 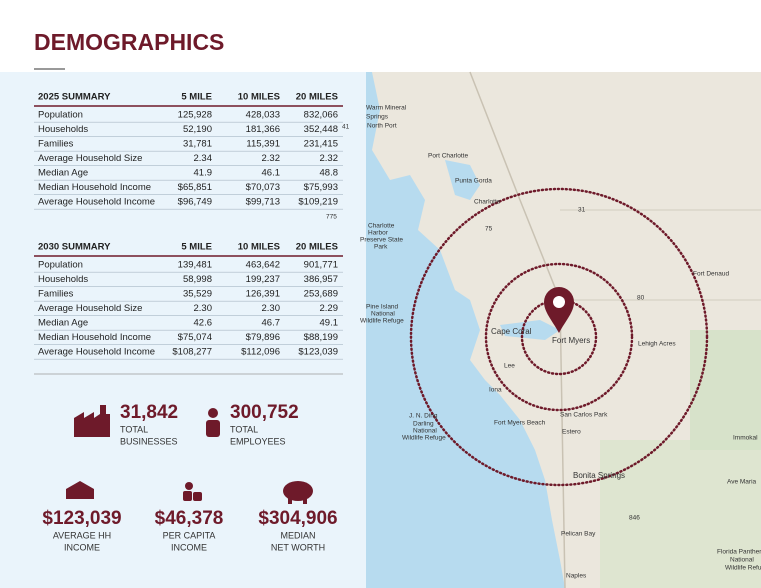 I want to click on harbor, so click(x=462, y=180).